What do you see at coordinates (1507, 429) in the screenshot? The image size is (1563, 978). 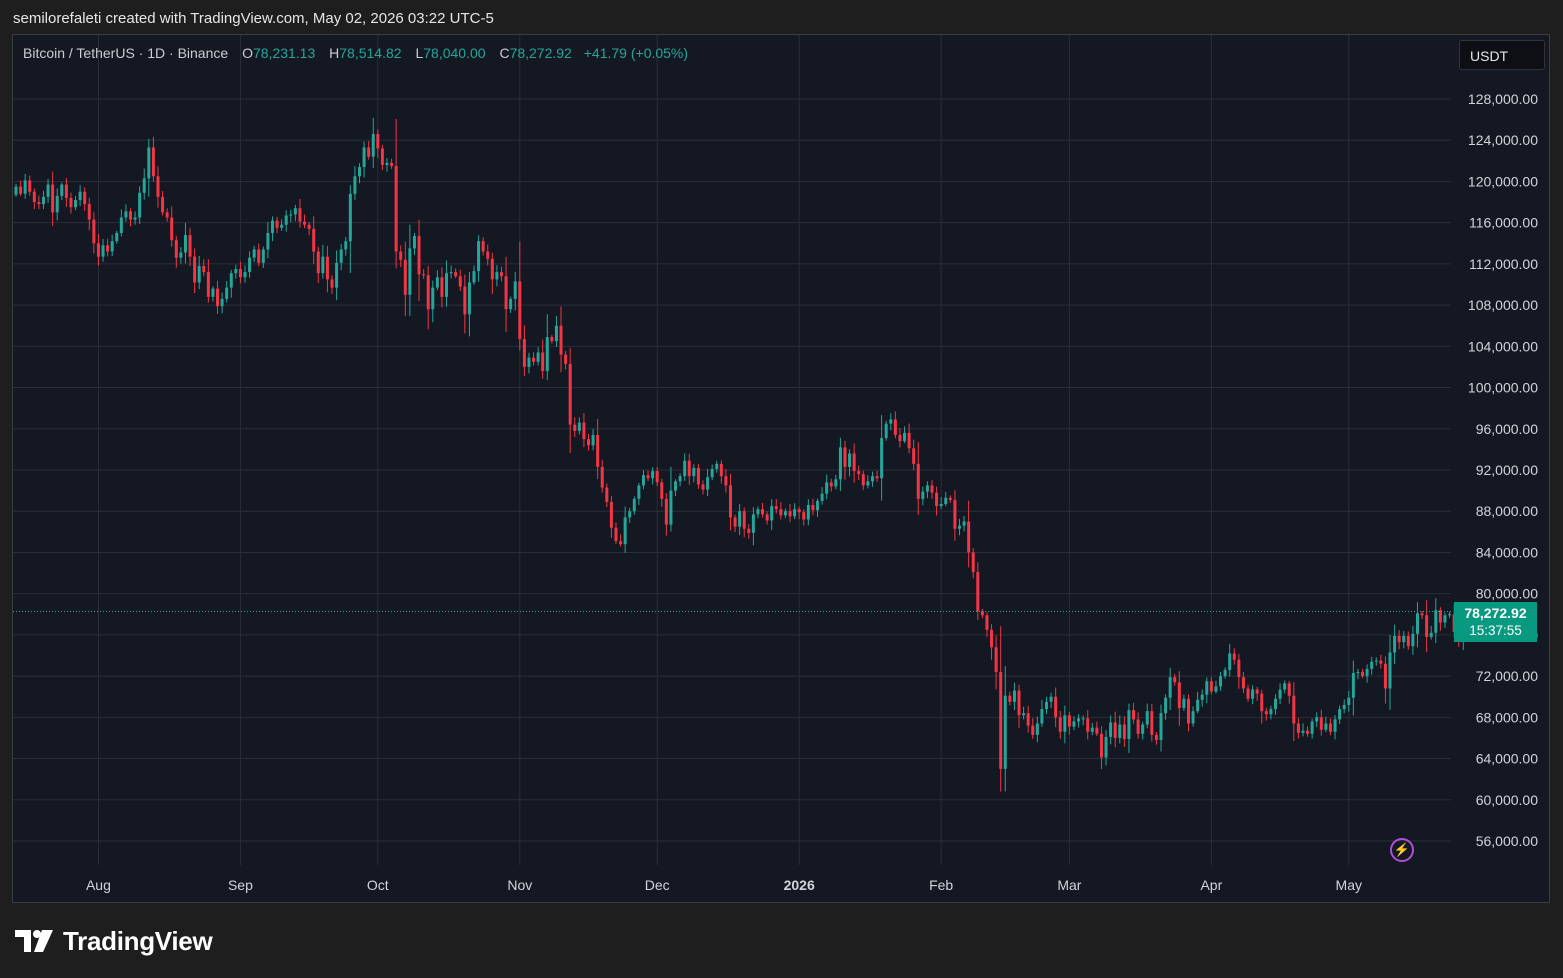 I see `y-axis-tick-label: 96,000.00` at bounding box center [1507, 429].